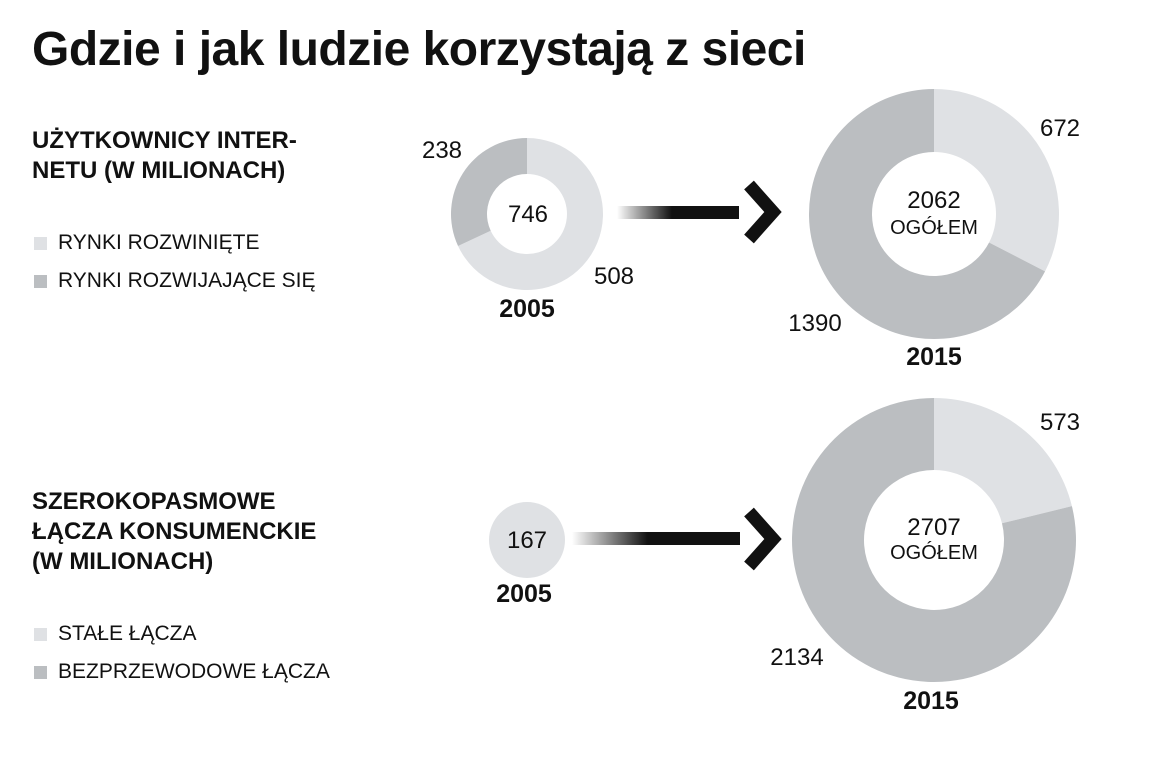  What do you see at coordinates (127, 633) in the screenshot?
I see `legend-label: STAŁE ŁĄCZA` at bounding box center [127, 633].